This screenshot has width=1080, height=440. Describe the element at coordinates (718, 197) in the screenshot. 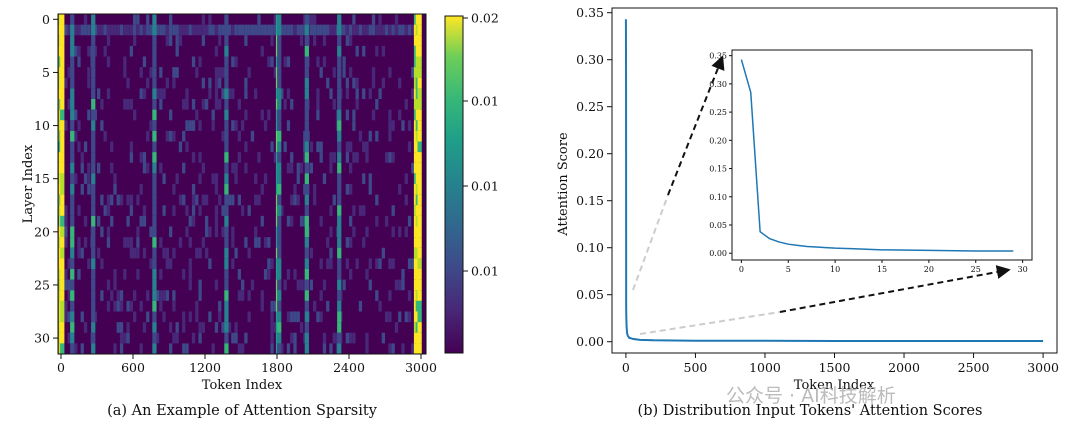

I see `inset-y-tick-label: 0.10` at that location.